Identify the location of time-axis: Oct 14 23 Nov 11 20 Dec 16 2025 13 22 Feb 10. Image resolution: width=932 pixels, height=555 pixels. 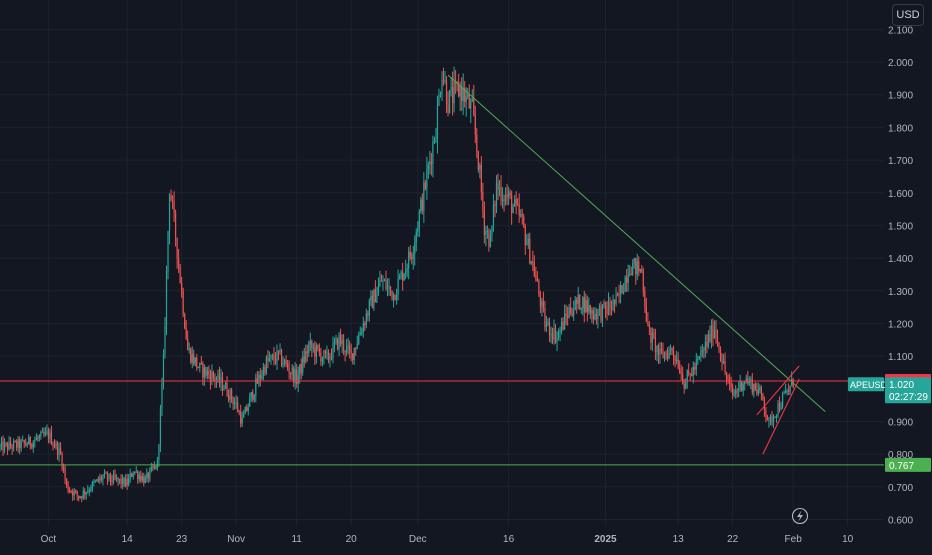
(466, 538).